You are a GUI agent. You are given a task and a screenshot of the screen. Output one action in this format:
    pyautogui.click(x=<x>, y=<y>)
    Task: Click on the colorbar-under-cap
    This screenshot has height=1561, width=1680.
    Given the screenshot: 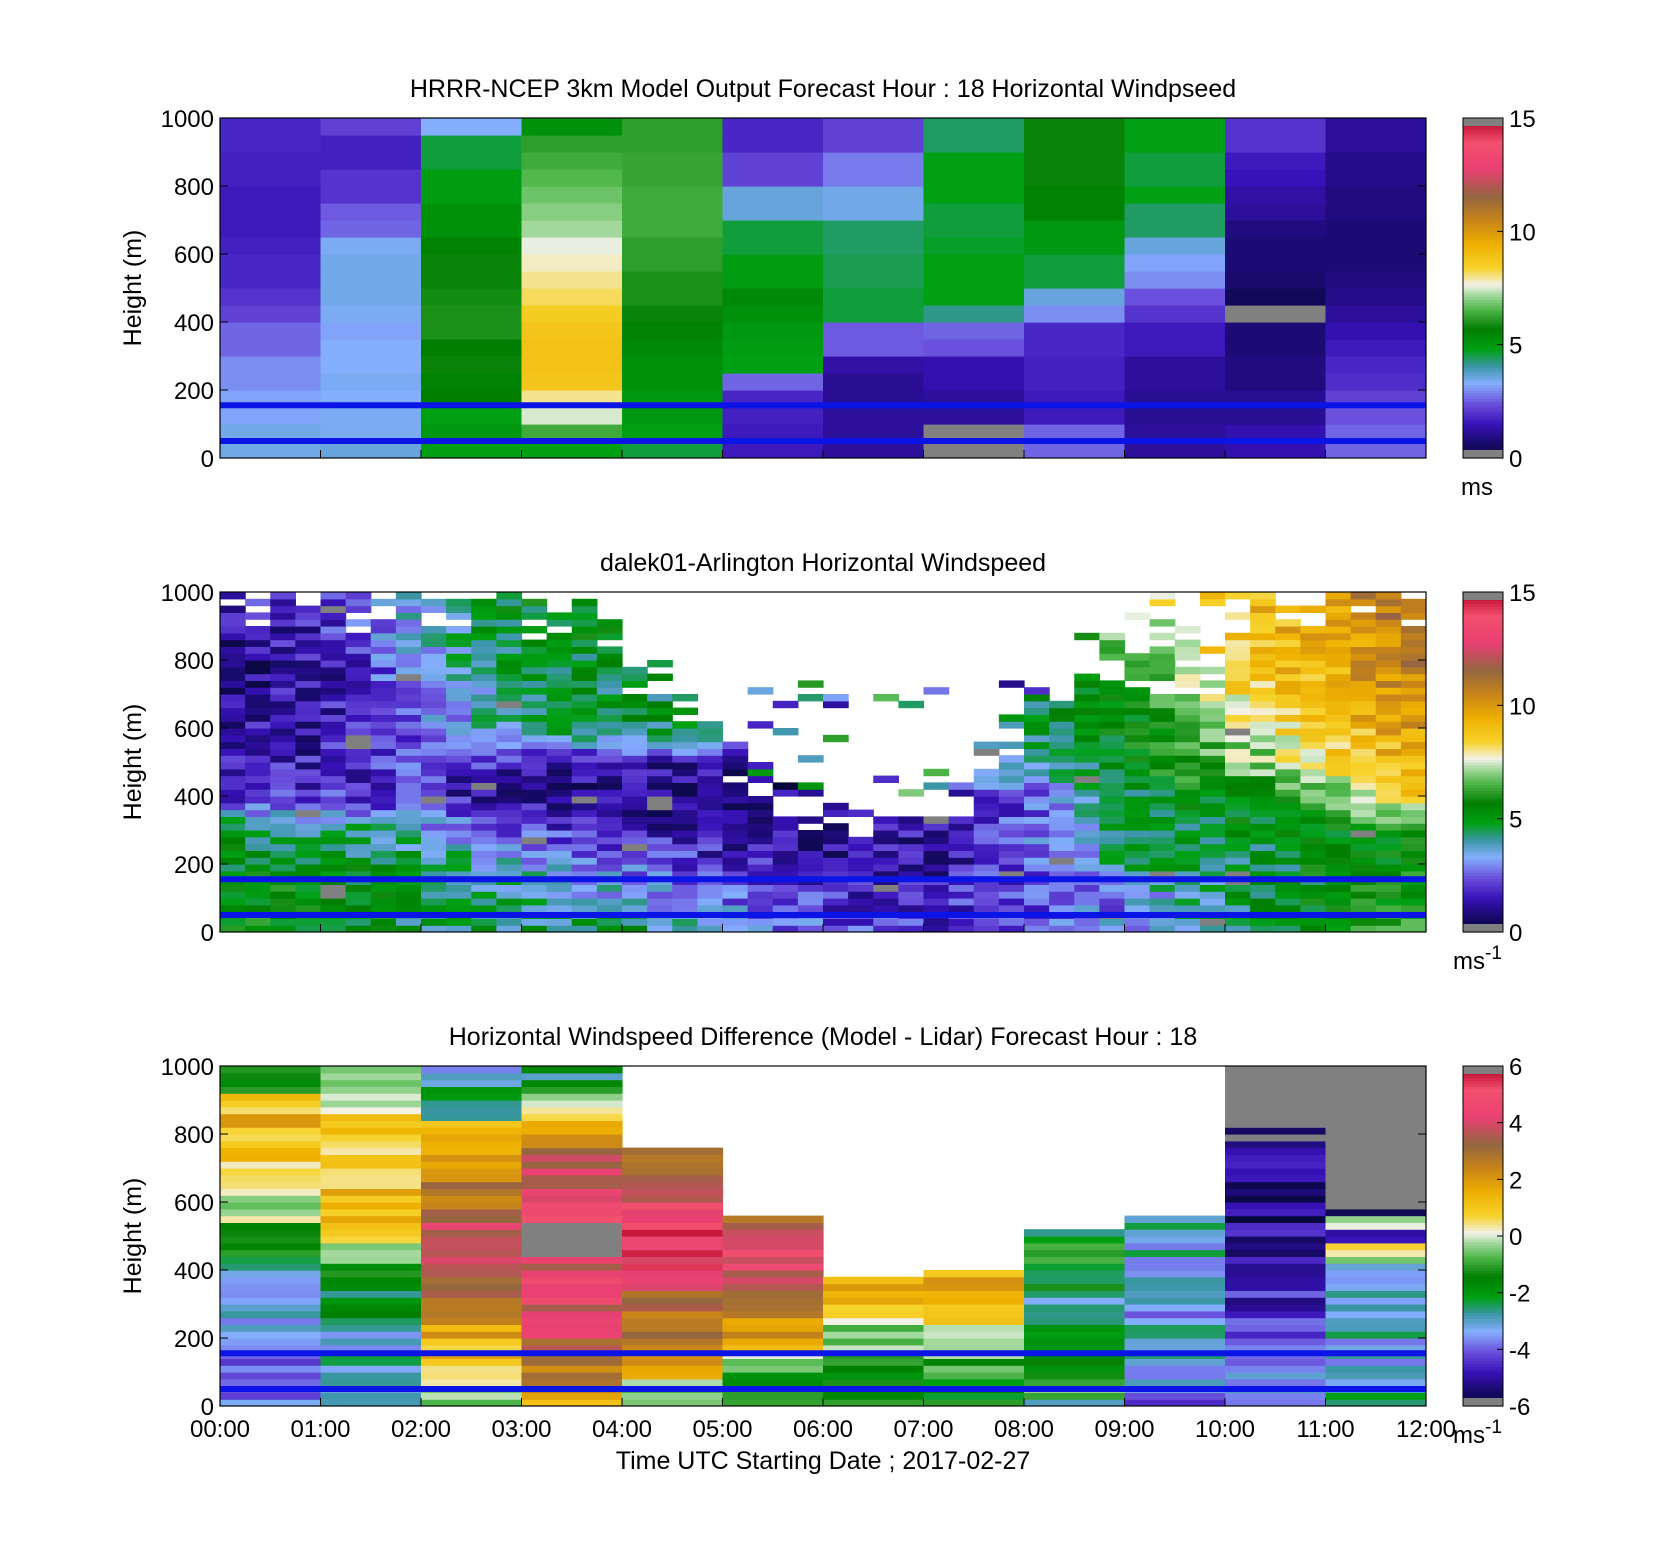 What is the action you would take?
    pyautogui.click(x=1483, y=454)
    